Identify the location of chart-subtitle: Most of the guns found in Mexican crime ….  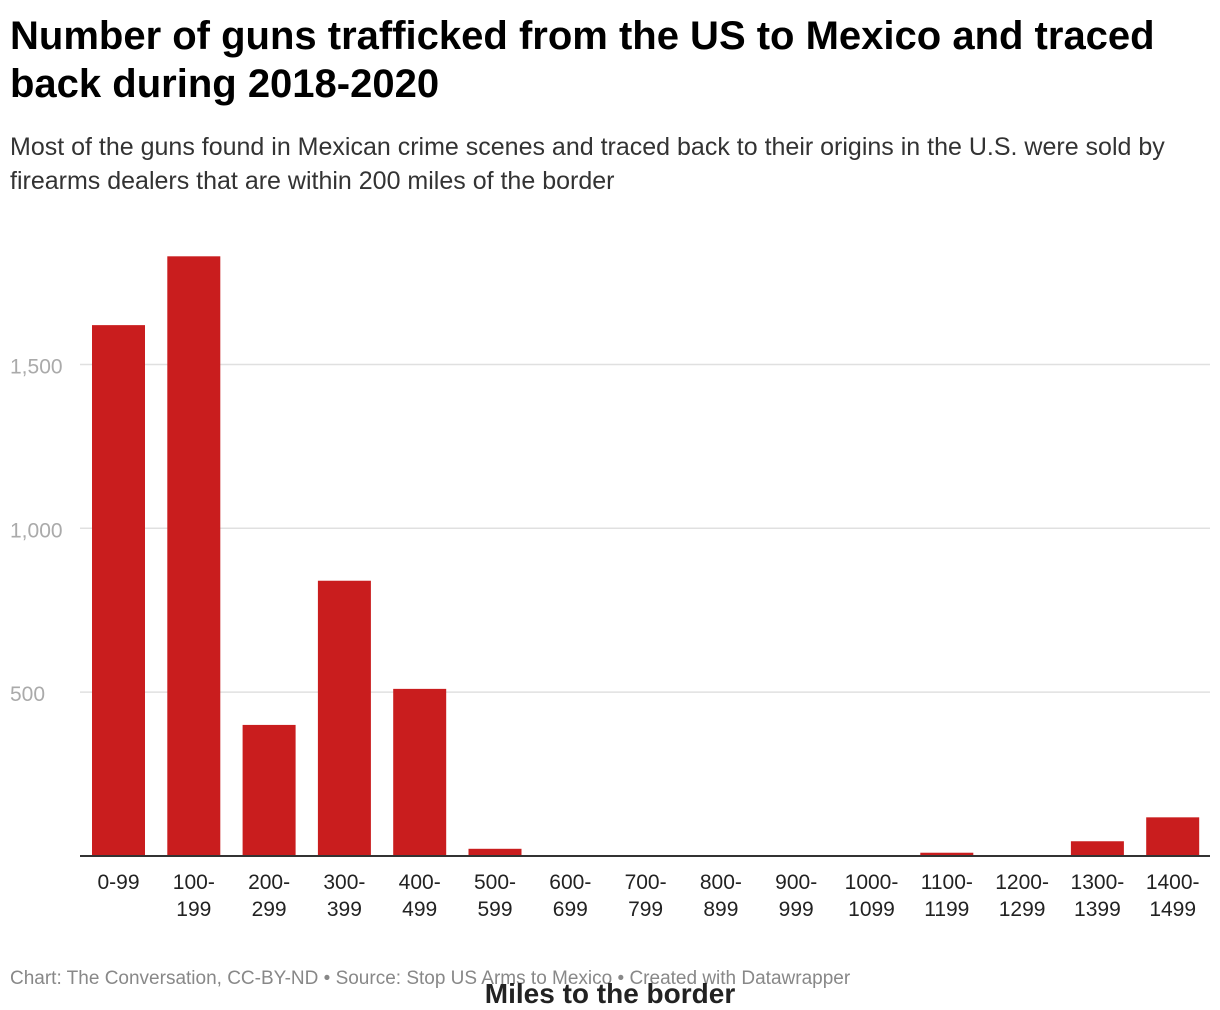
(587, 164).